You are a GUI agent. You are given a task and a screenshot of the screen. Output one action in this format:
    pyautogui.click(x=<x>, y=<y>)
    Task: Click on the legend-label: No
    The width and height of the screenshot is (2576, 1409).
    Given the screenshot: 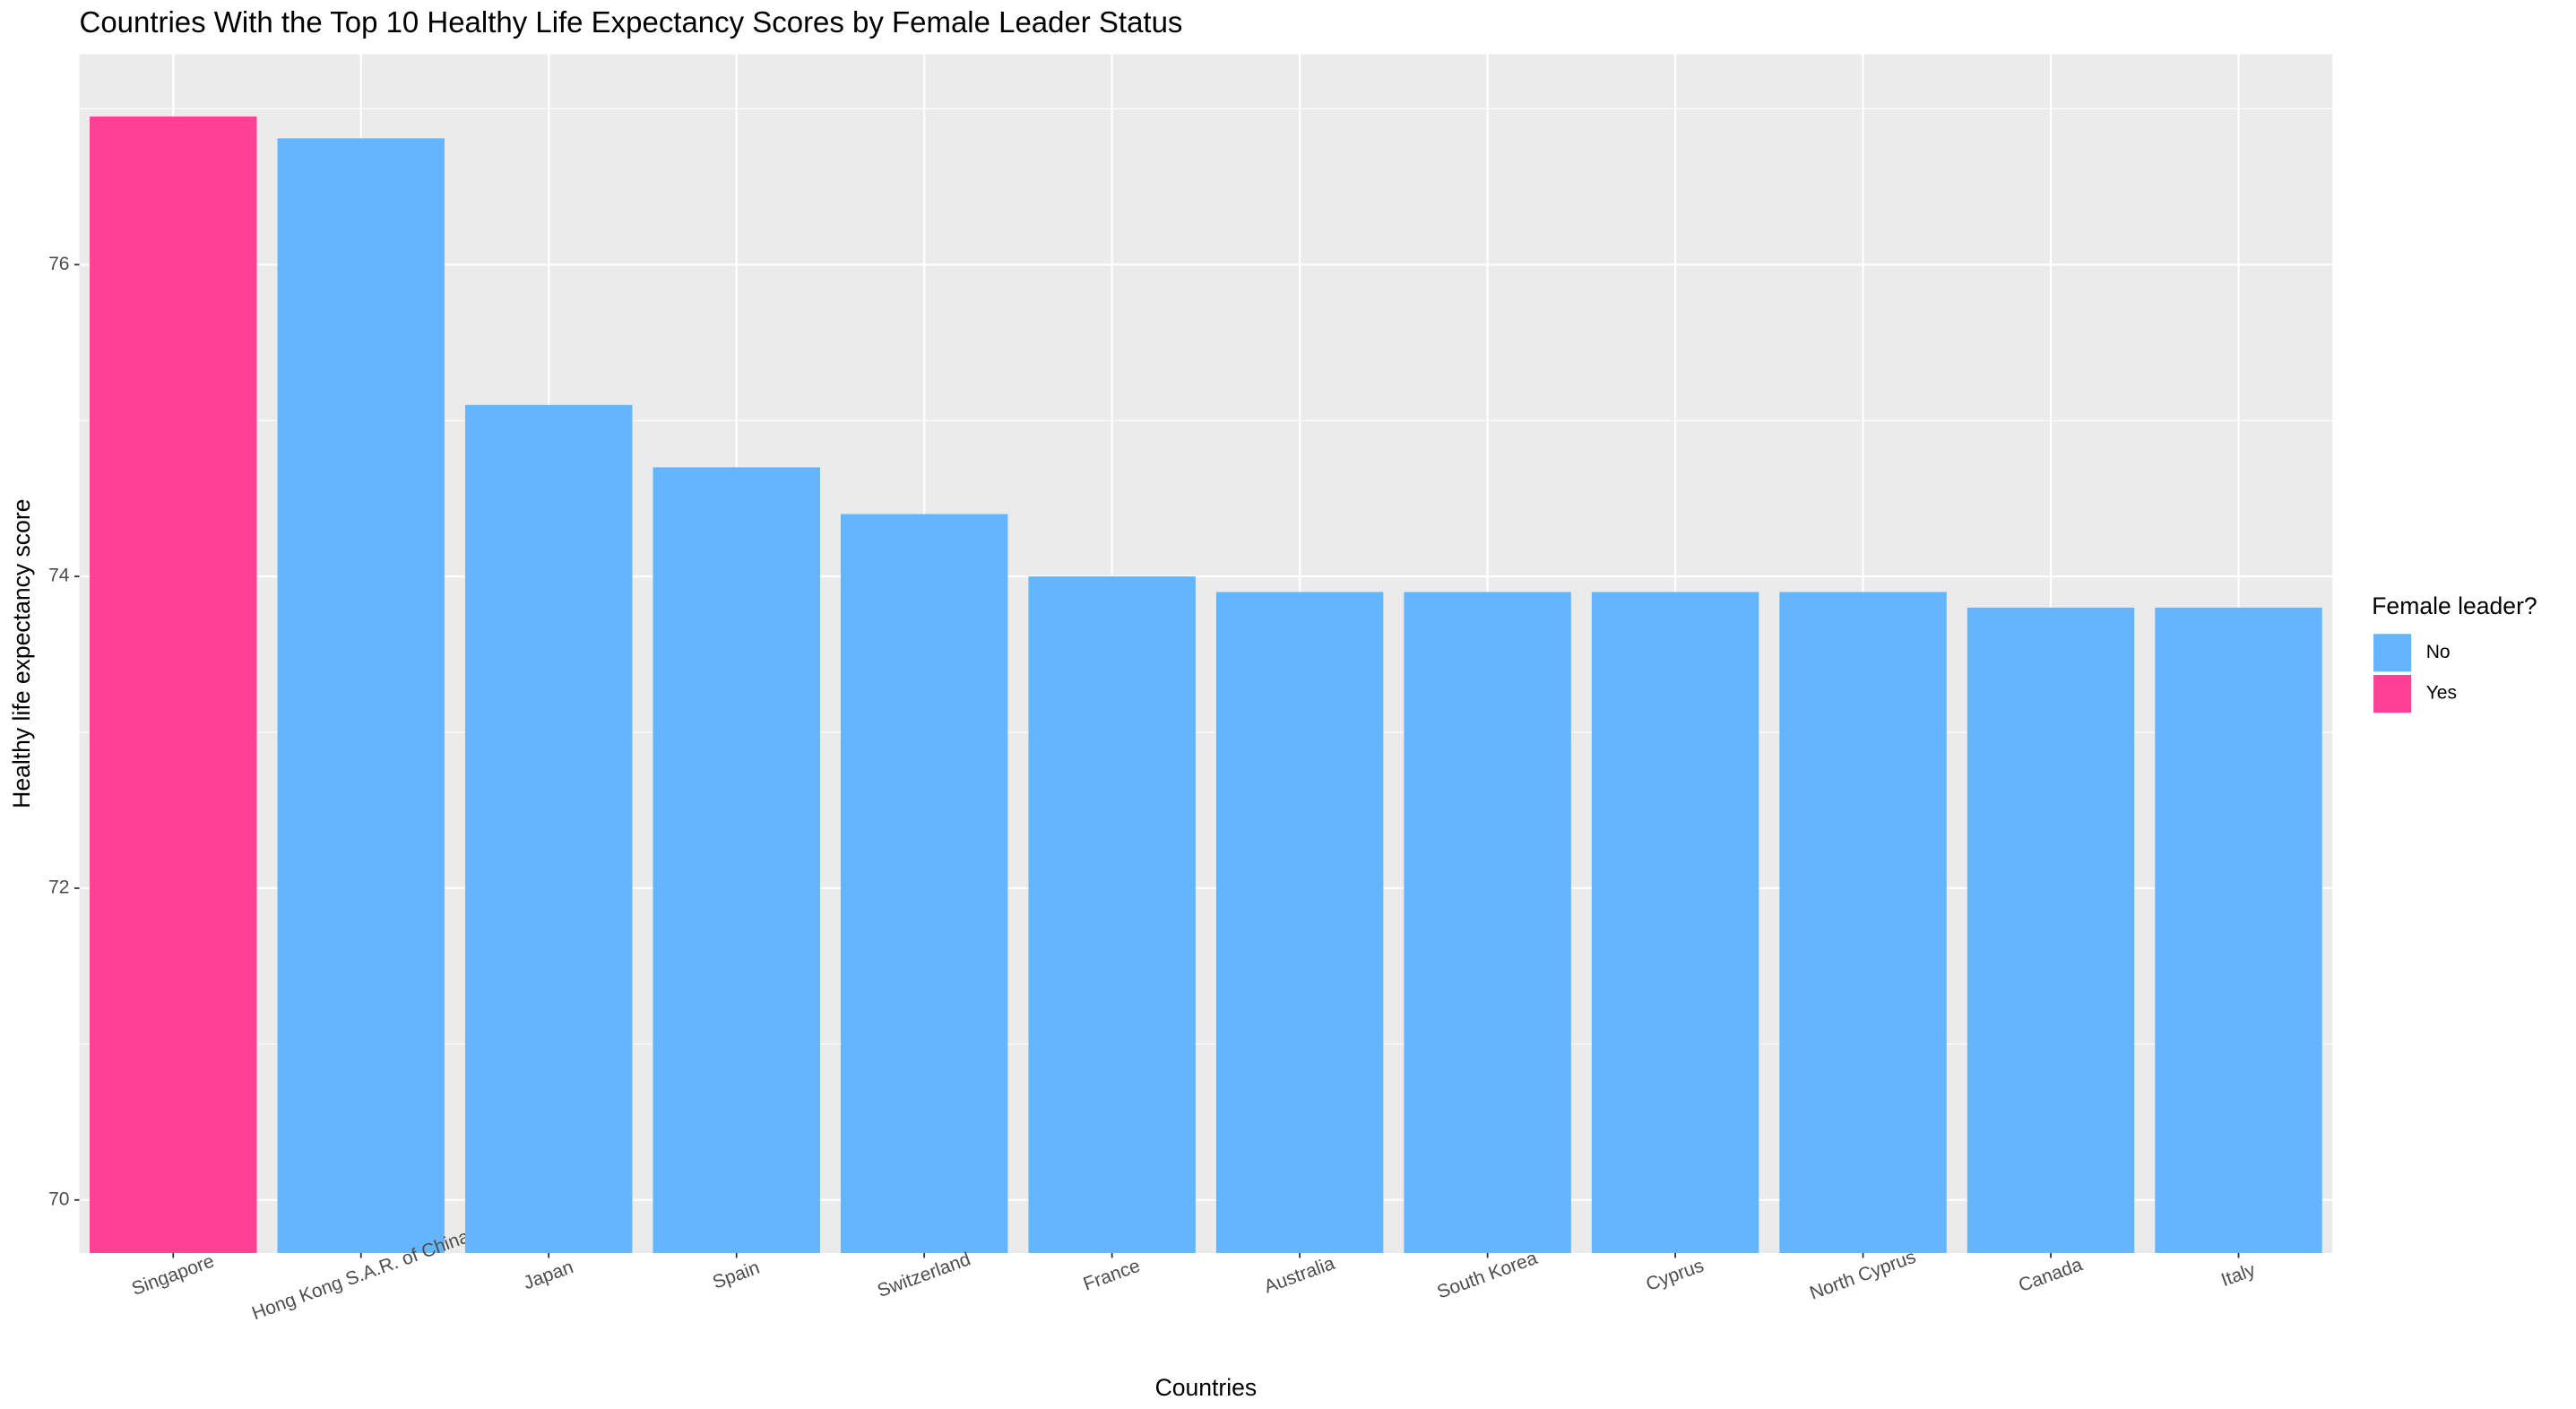 What is the action you would take?
    pyautogui.click(x=2438, y=652)
    